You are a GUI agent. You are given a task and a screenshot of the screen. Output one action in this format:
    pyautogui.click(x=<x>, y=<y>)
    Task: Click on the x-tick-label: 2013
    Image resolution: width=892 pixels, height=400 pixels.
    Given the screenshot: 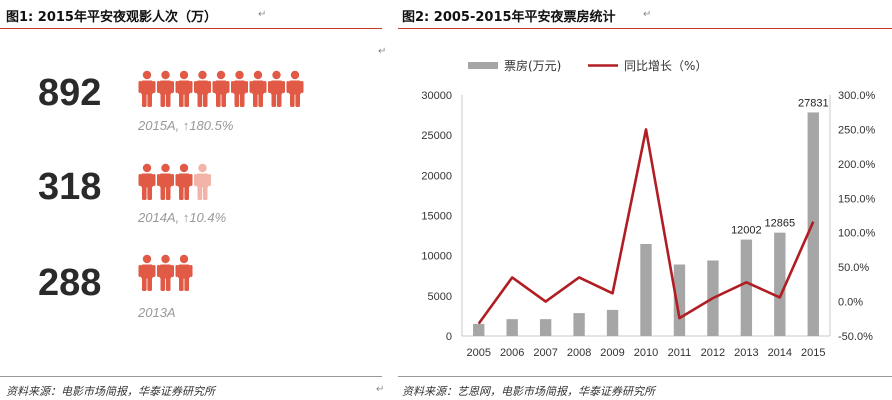 What is the action you would take?
    pyautogui.click(x=746, y=353)
    